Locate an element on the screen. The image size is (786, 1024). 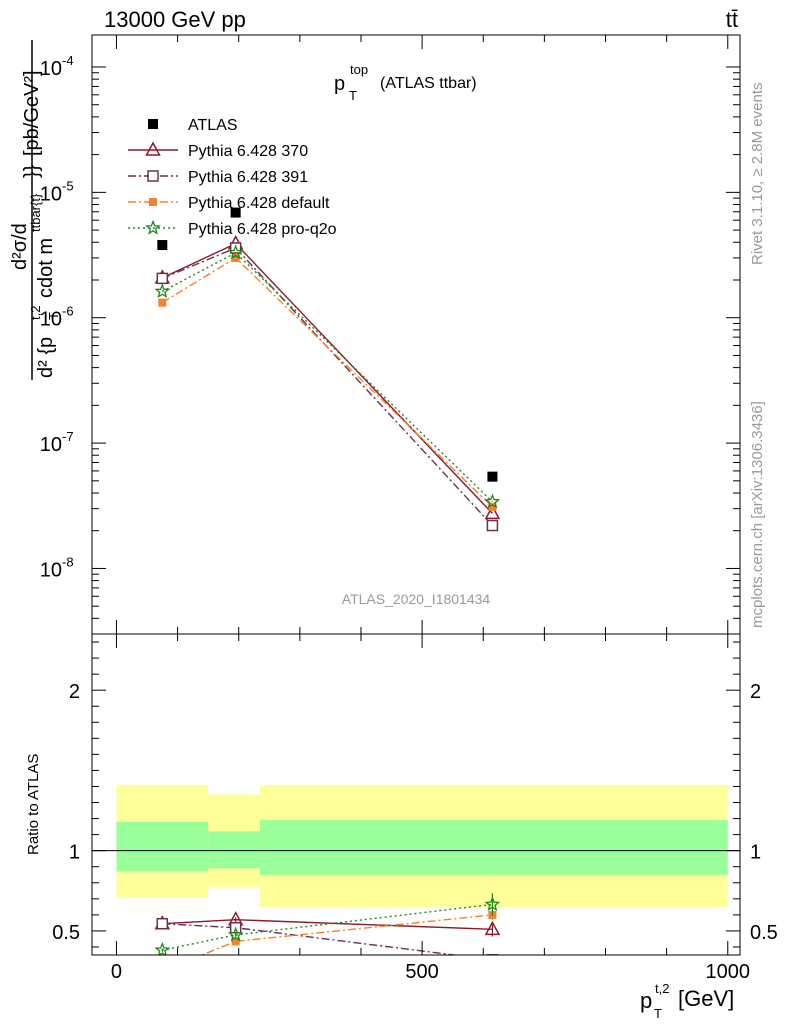
y-label-units: [pb/GeV²] is located at coordinates (32, 113).